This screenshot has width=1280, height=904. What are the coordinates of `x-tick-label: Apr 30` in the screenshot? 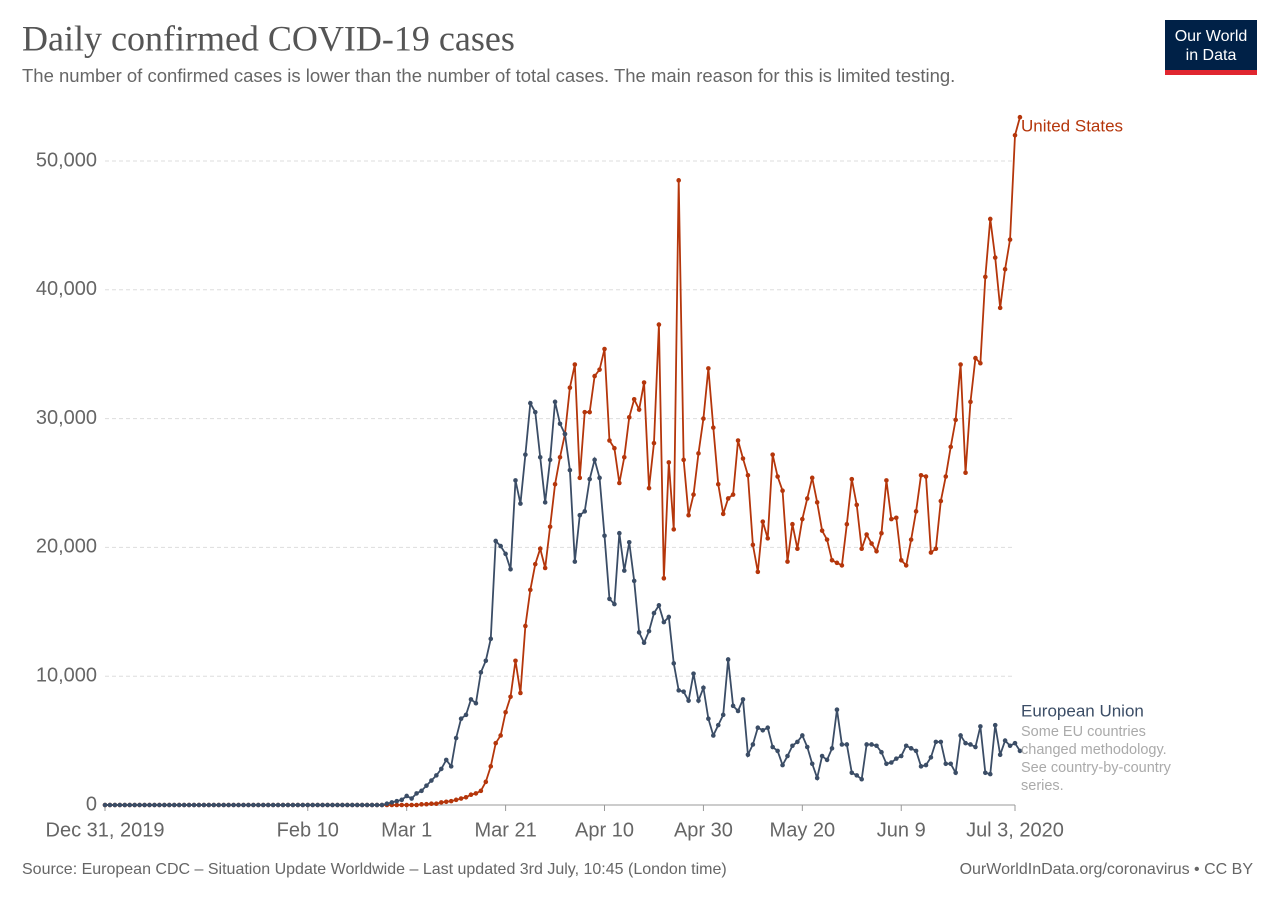 It's located at (703, 830).